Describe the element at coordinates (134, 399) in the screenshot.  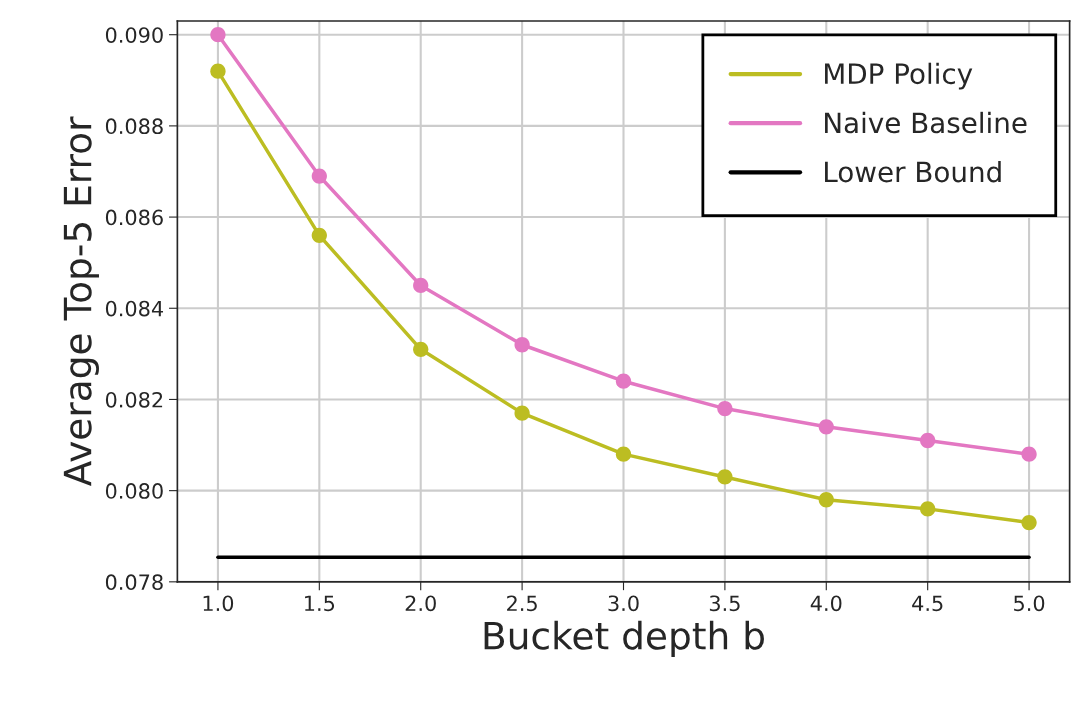
I see `y-tick-label: 0.082` at that location.